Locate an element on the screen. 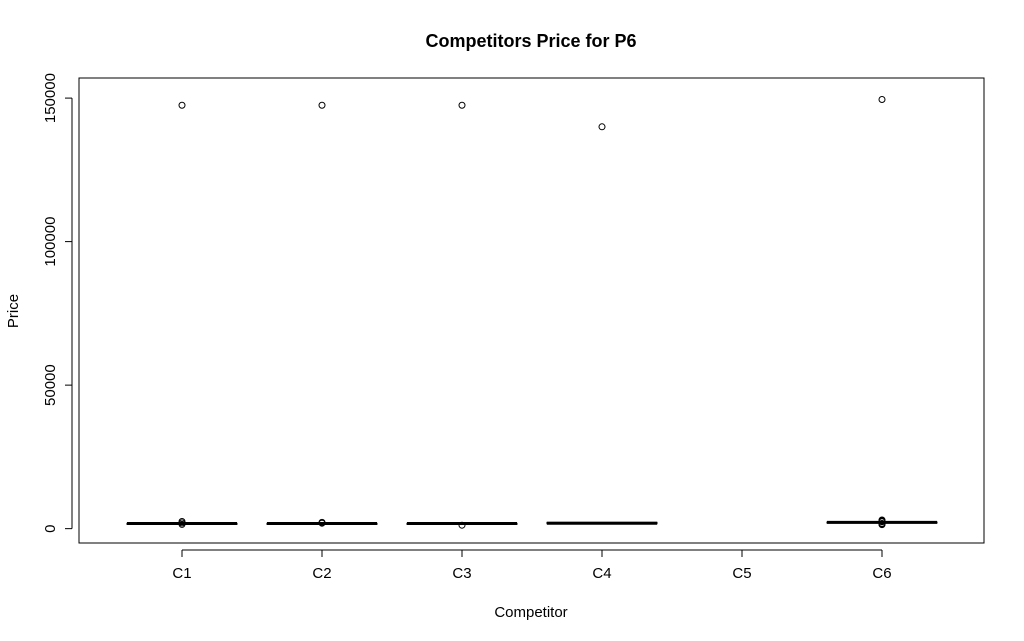  y-tick-label: 50000 is located at coordinates (50, 385).